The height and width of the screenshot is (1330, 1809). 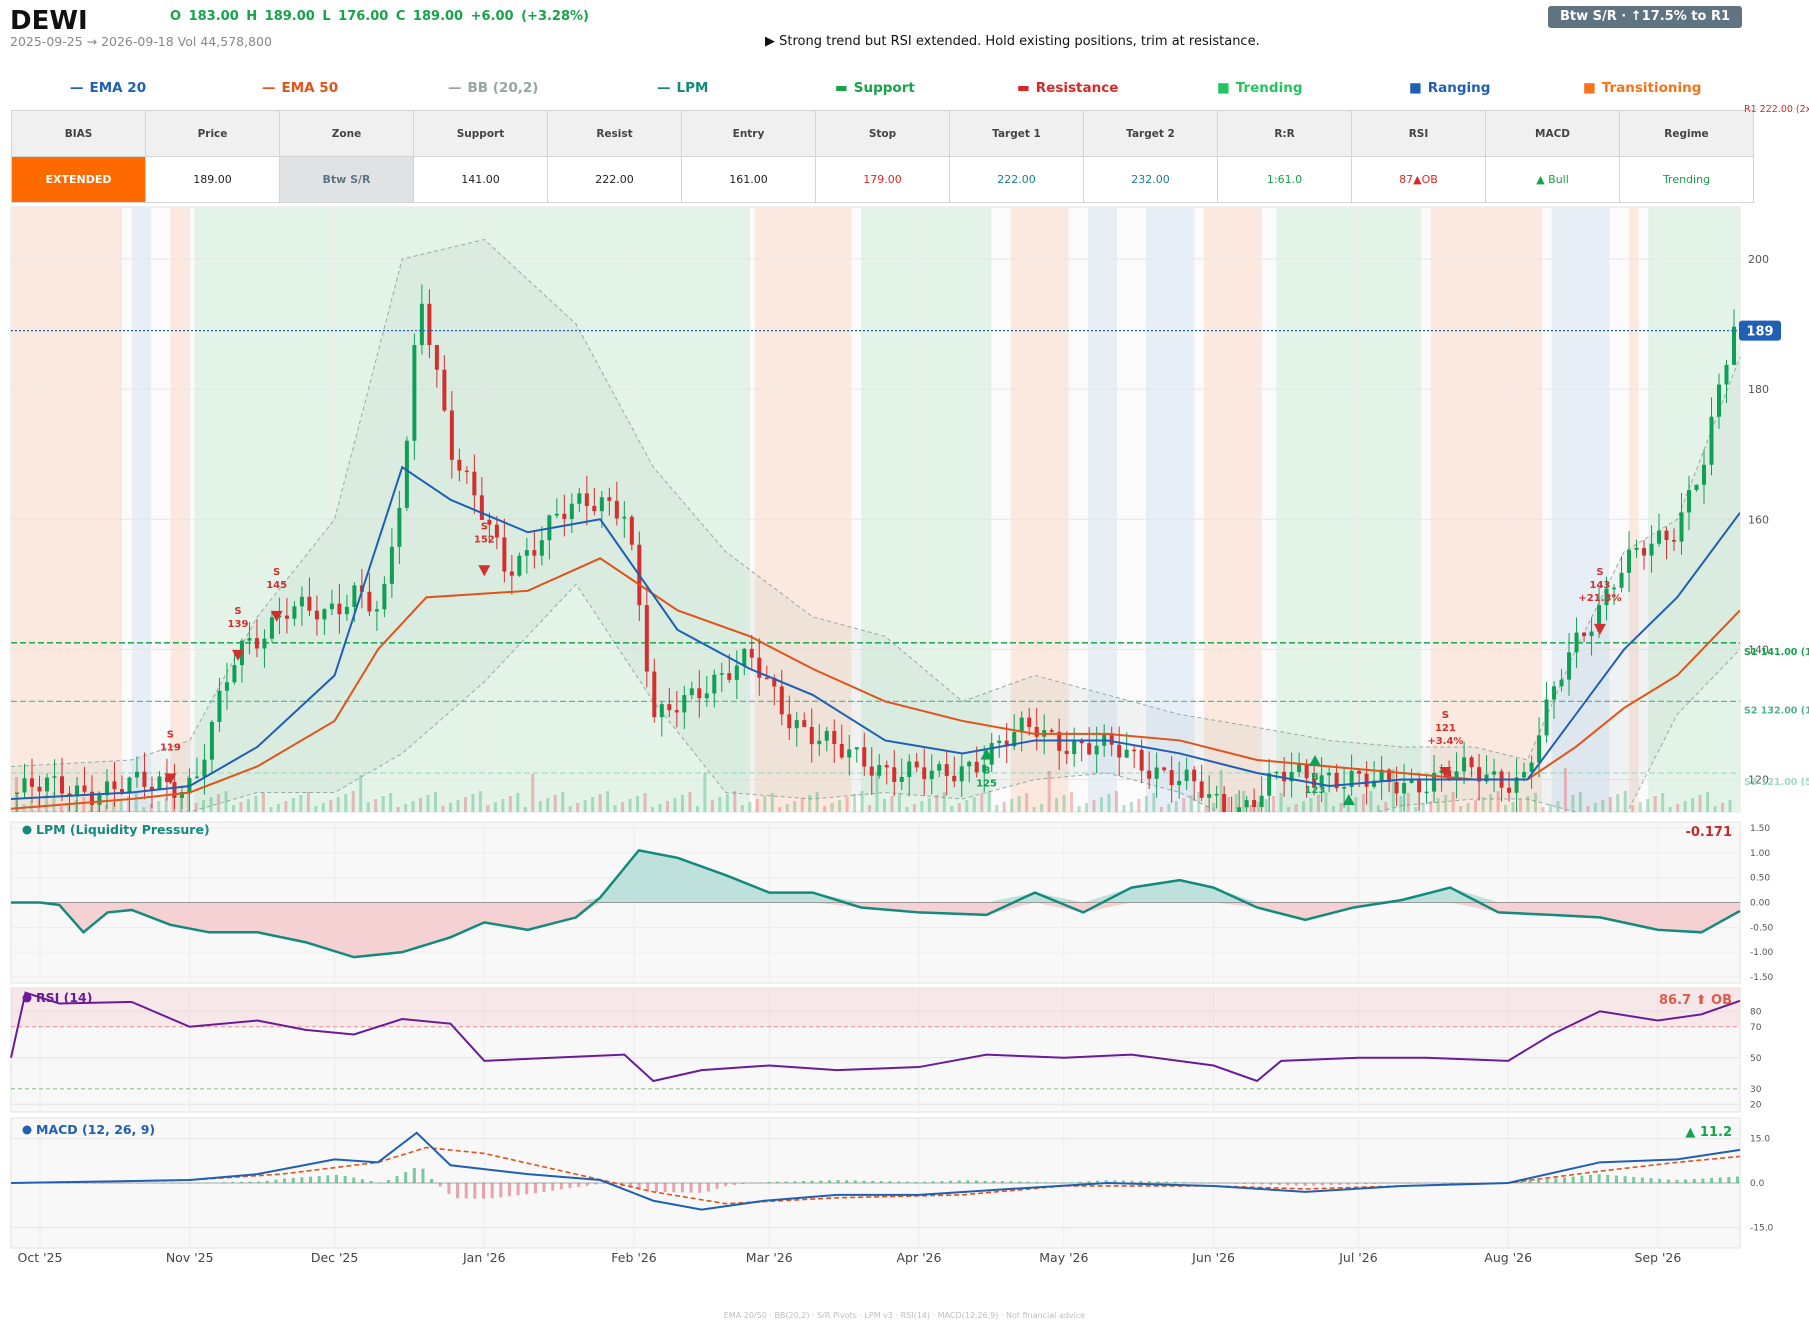 What do you see at coordinates (1756, 1105) in the screenshot?
I see `rsi-tick-label: 20` at bounding box center [1756, 1105].